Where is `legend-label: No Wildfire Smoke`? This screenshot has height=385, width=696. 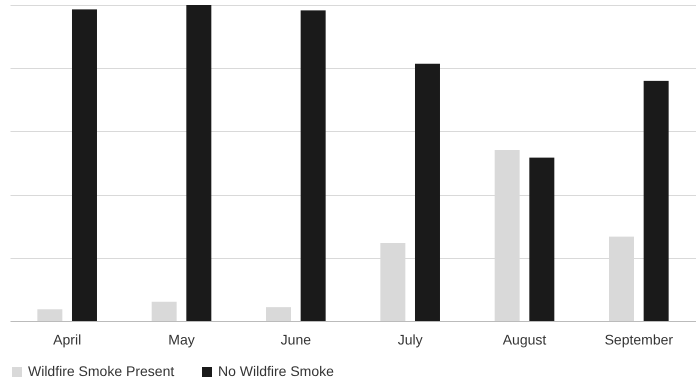 legend-label: No Wildfire Smoke is located at coordinates (276, 371).